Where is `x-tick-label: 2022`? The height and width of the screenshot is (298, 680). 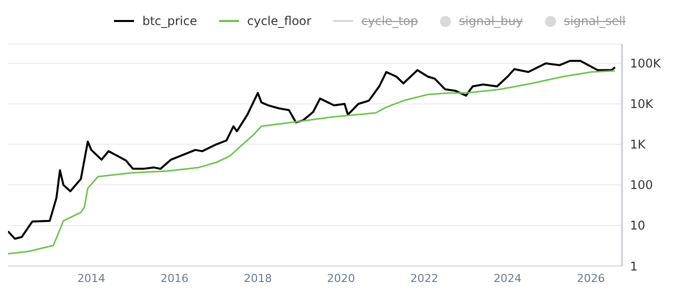
x-tick-label: 2022 is located at coordinates (424, 278).